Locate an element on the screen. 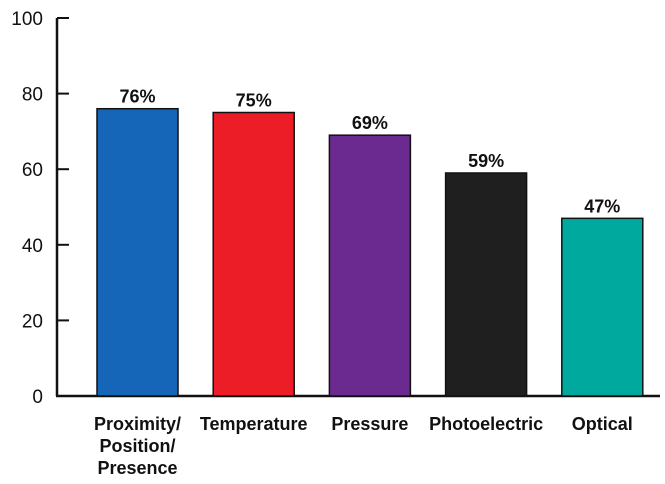 The image size is (665, 484). category-label-2: Pressure is located at coordinates (369, 424).